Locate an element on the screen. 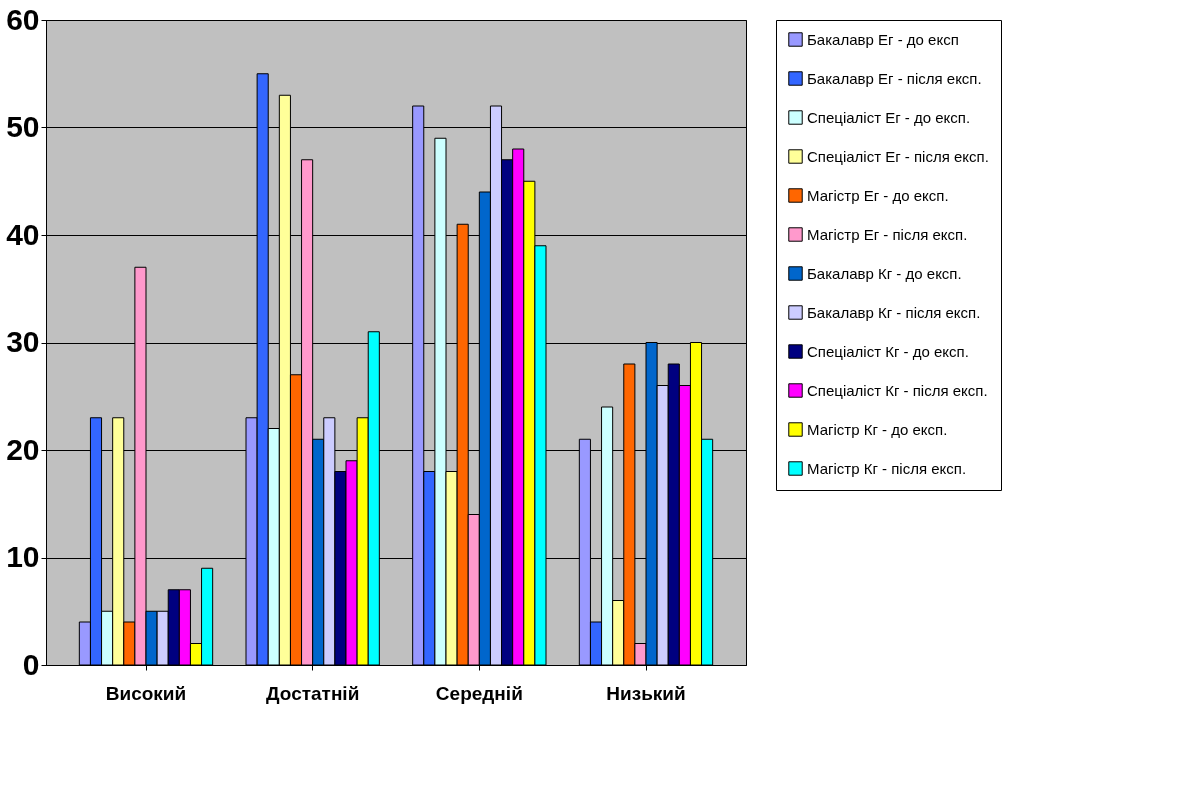  x-tick-label: Високий is located at coordinates (146, 693).